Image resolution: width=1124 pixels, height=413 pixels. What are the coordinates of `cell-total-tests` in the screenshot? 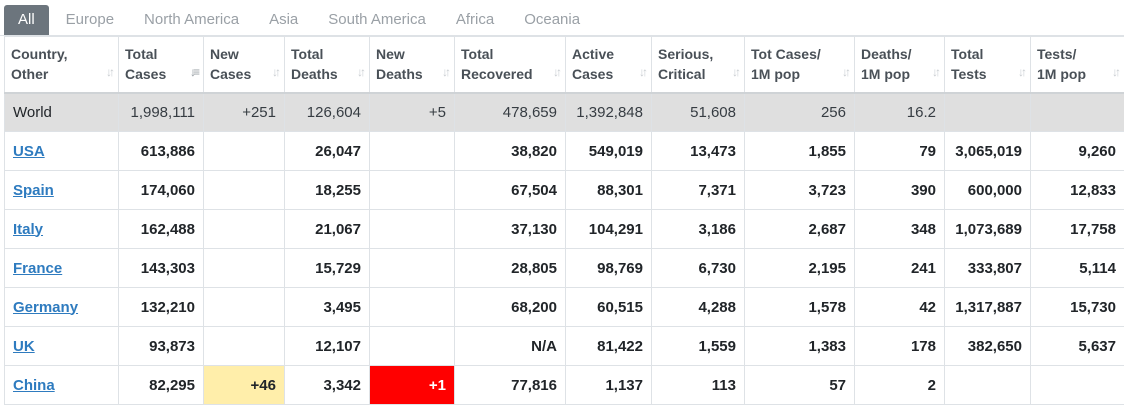 It's located at (987, 385).